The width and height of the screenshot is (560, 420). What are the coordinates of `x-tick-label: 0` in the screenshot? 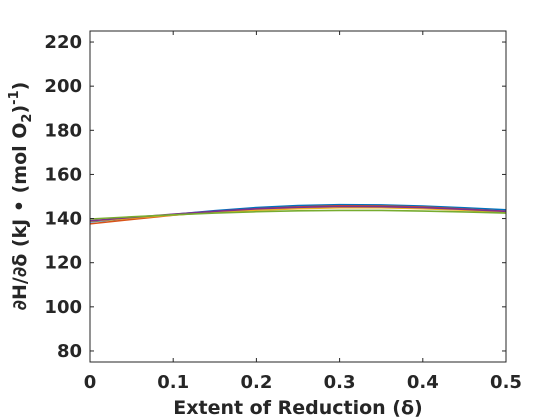 It's located at (90, 382).